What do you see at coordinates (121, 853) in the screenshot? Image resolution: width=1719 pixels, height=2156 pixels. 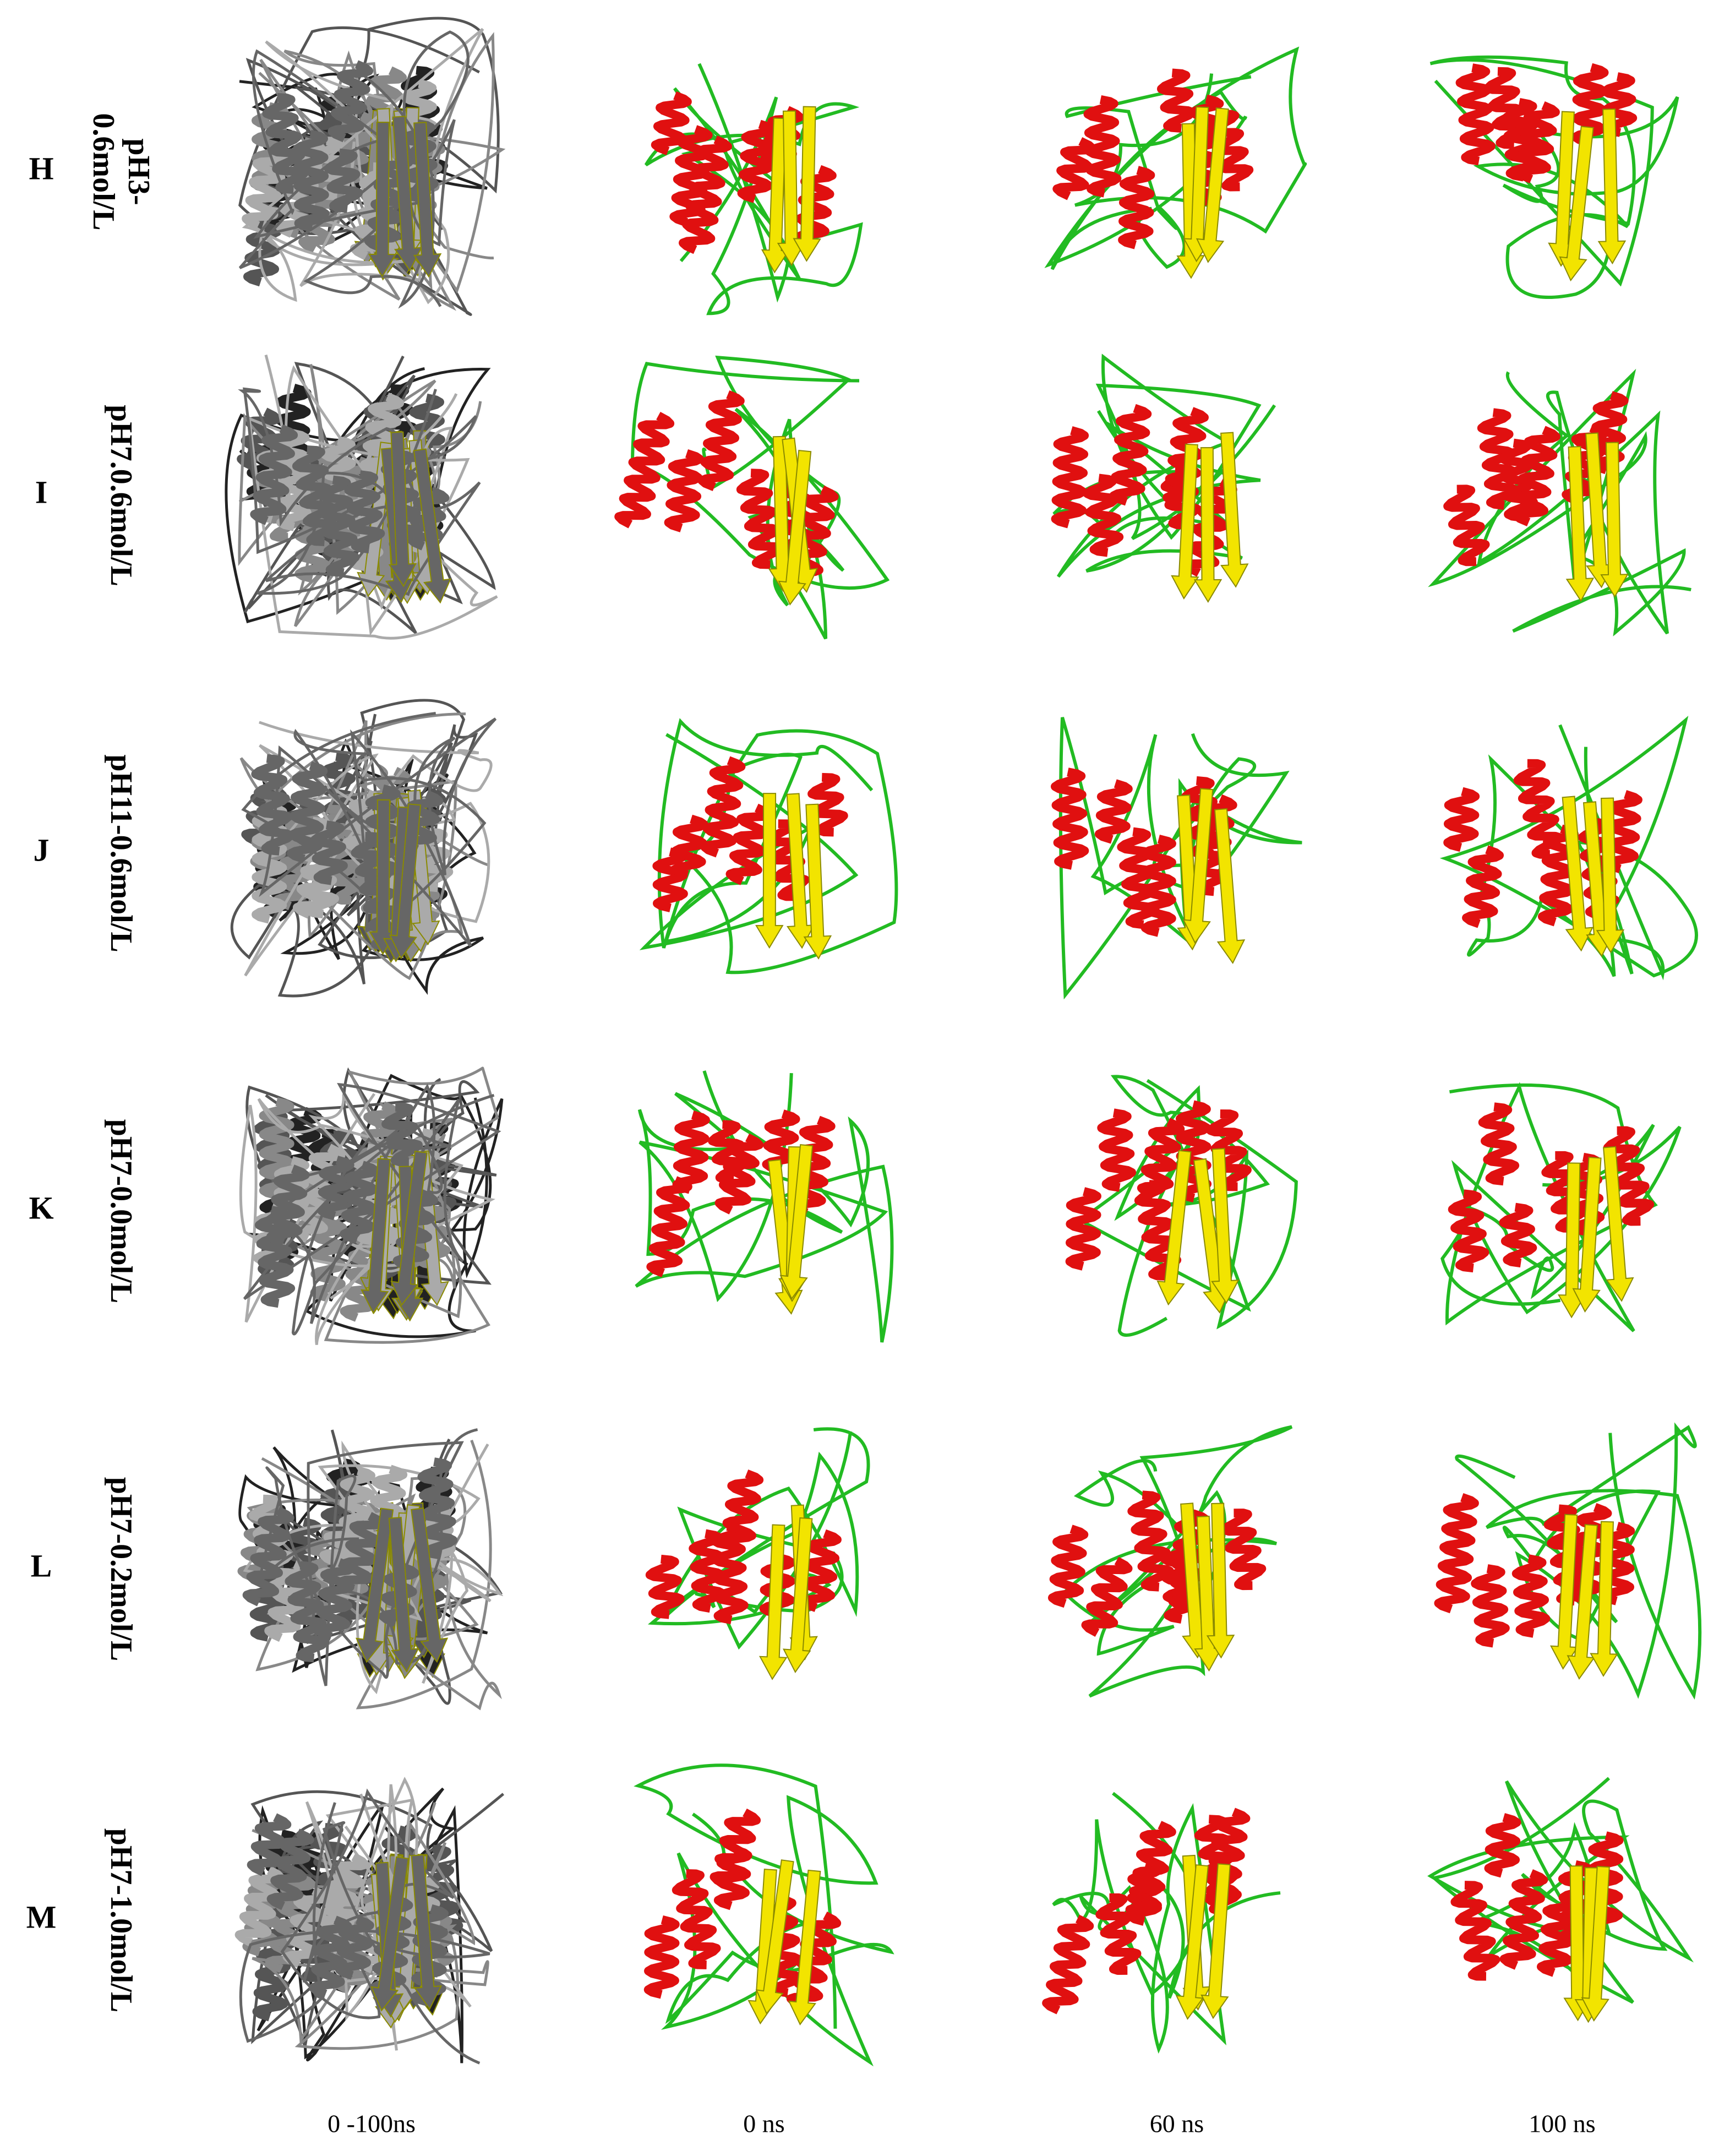 I see `condition-label: pH11-0.6mol/L` at bounding box center [121, 853].